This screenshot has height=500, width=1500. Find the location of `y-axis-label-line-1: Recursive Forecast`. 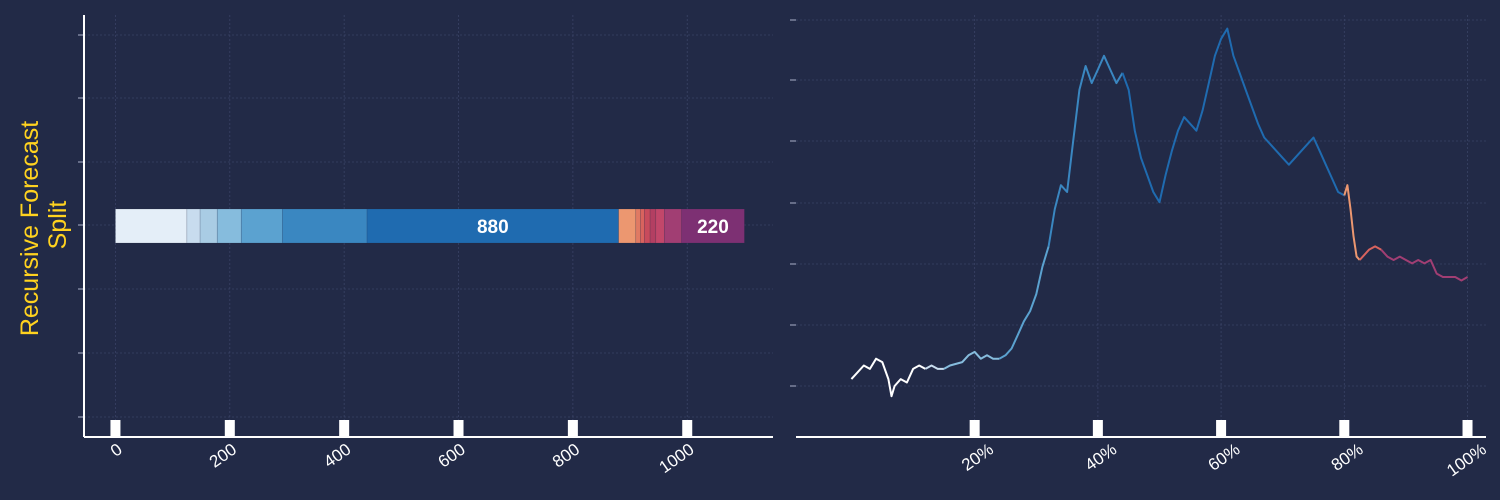

y-axis-label-line-1: Recursive Forecast is located at coordinates (30, 228).